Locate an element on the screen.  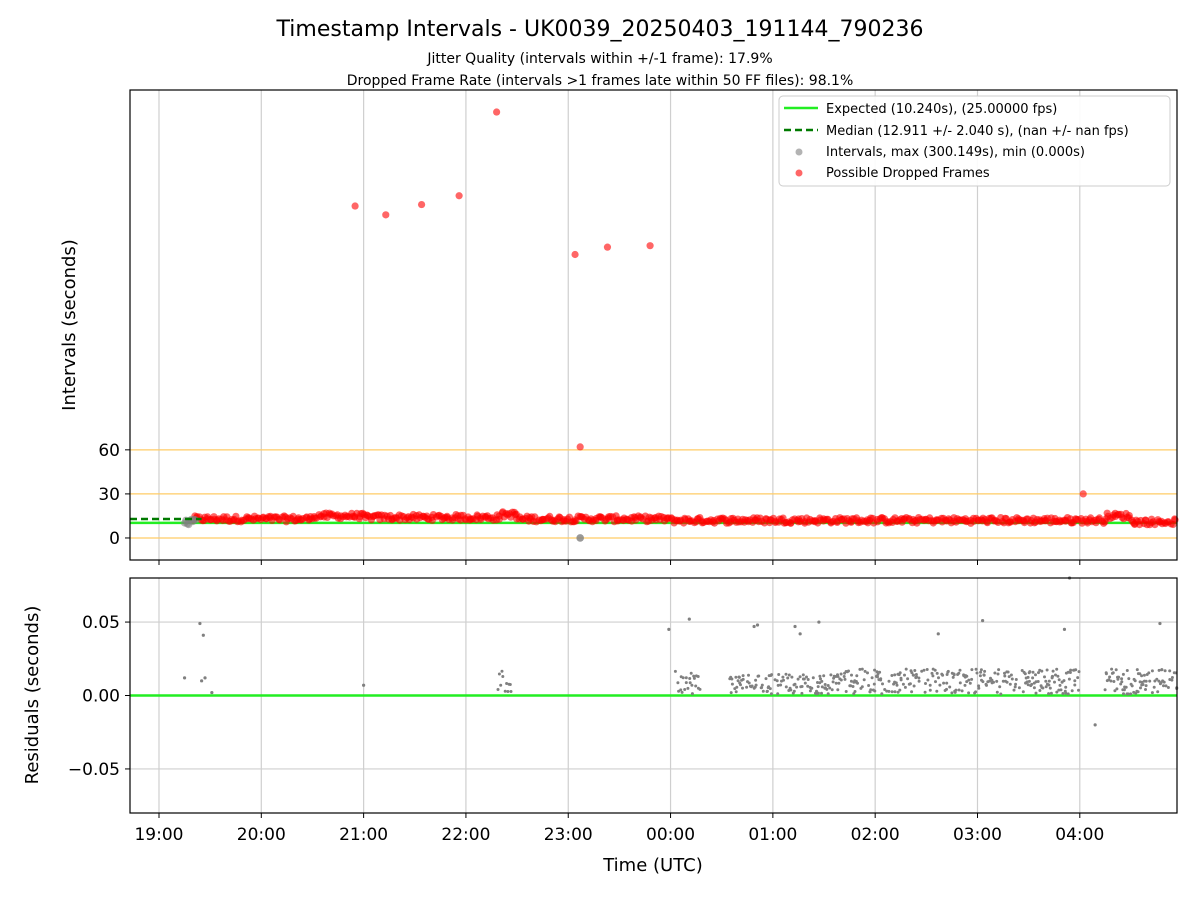
x-tick-label-21:00: 21:00 is located at coordinates (363, 835).